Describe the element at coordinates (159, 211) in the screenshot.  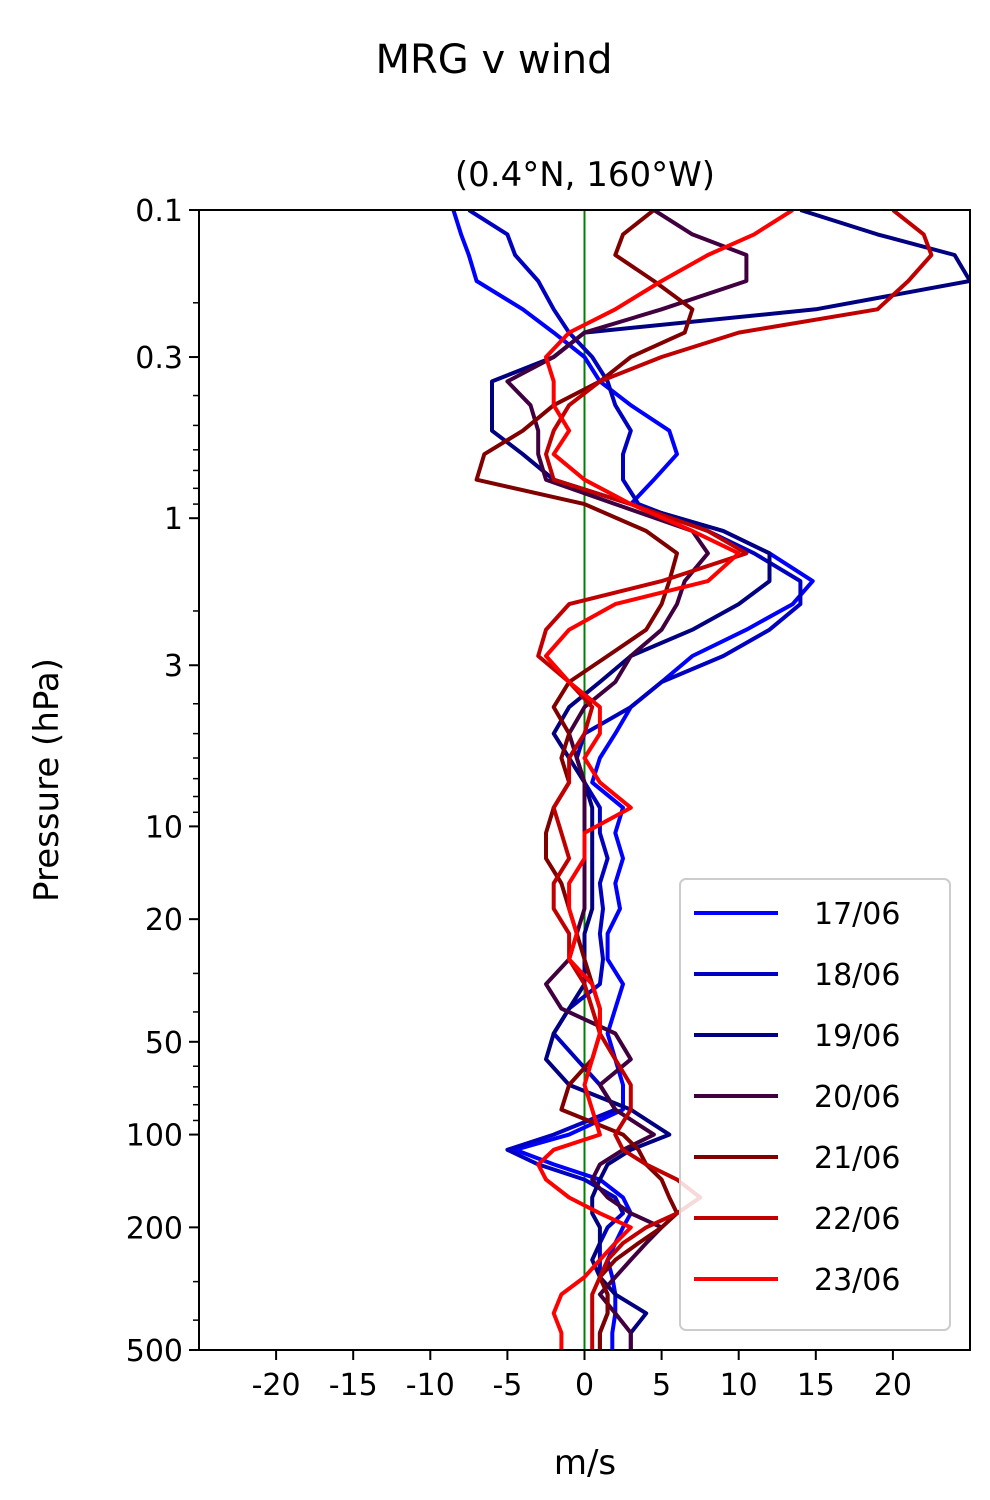
I see `y-tick-label: 0.1` at that location.